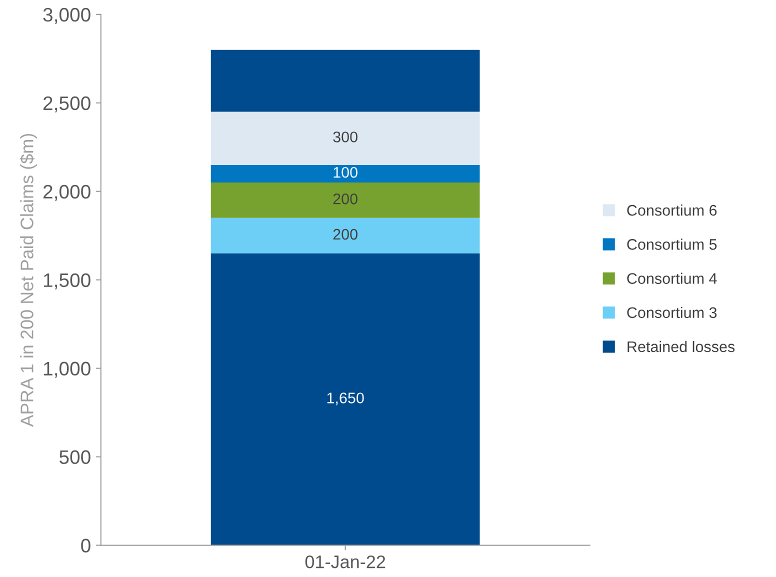  I want to click on data-label: 1,650, so click(345, 399).